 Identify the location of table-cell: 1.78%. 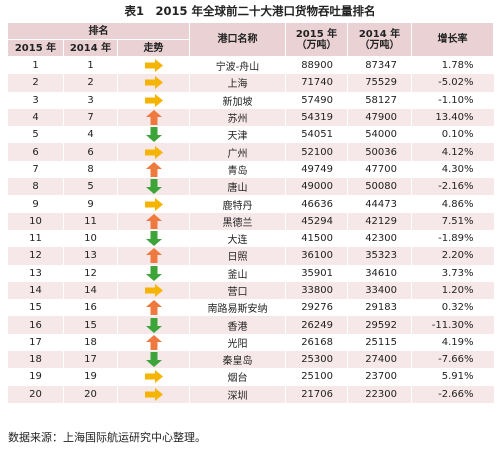
(452, 65).